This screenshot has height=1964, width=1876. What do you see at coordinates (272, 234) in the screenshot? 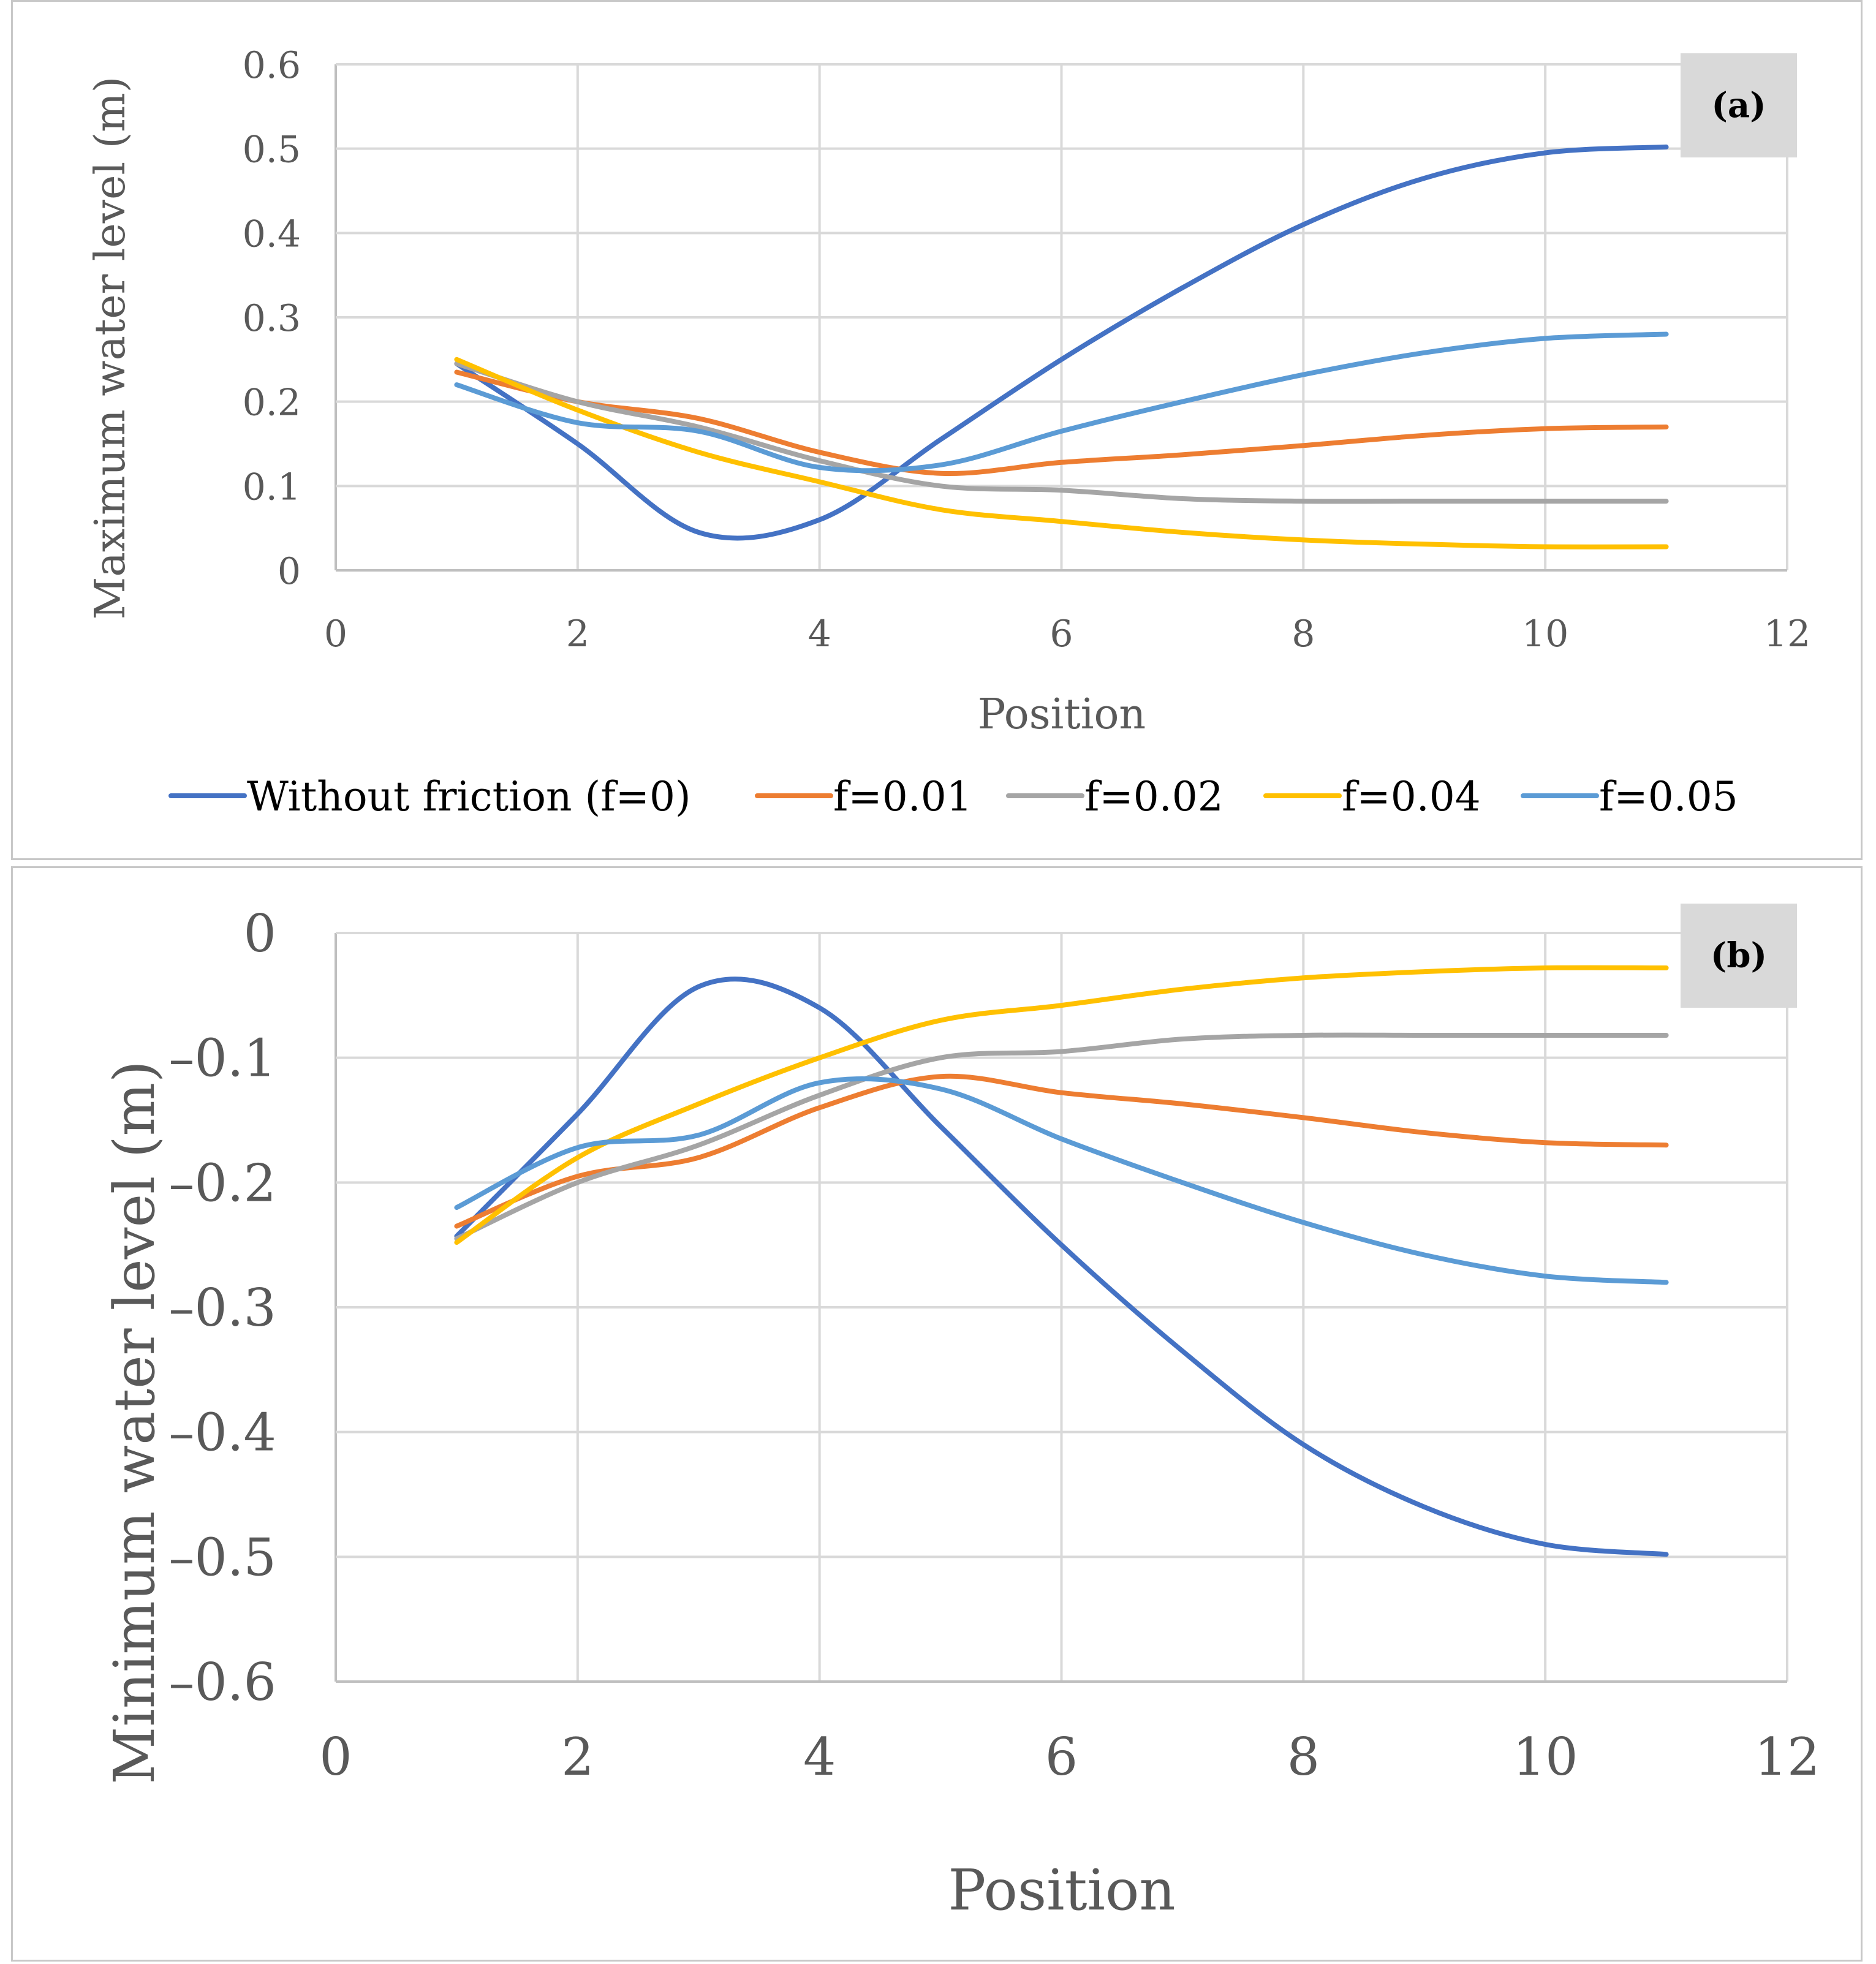
I see `y-tick-label: 0.4` at bounding box center [272, 234].